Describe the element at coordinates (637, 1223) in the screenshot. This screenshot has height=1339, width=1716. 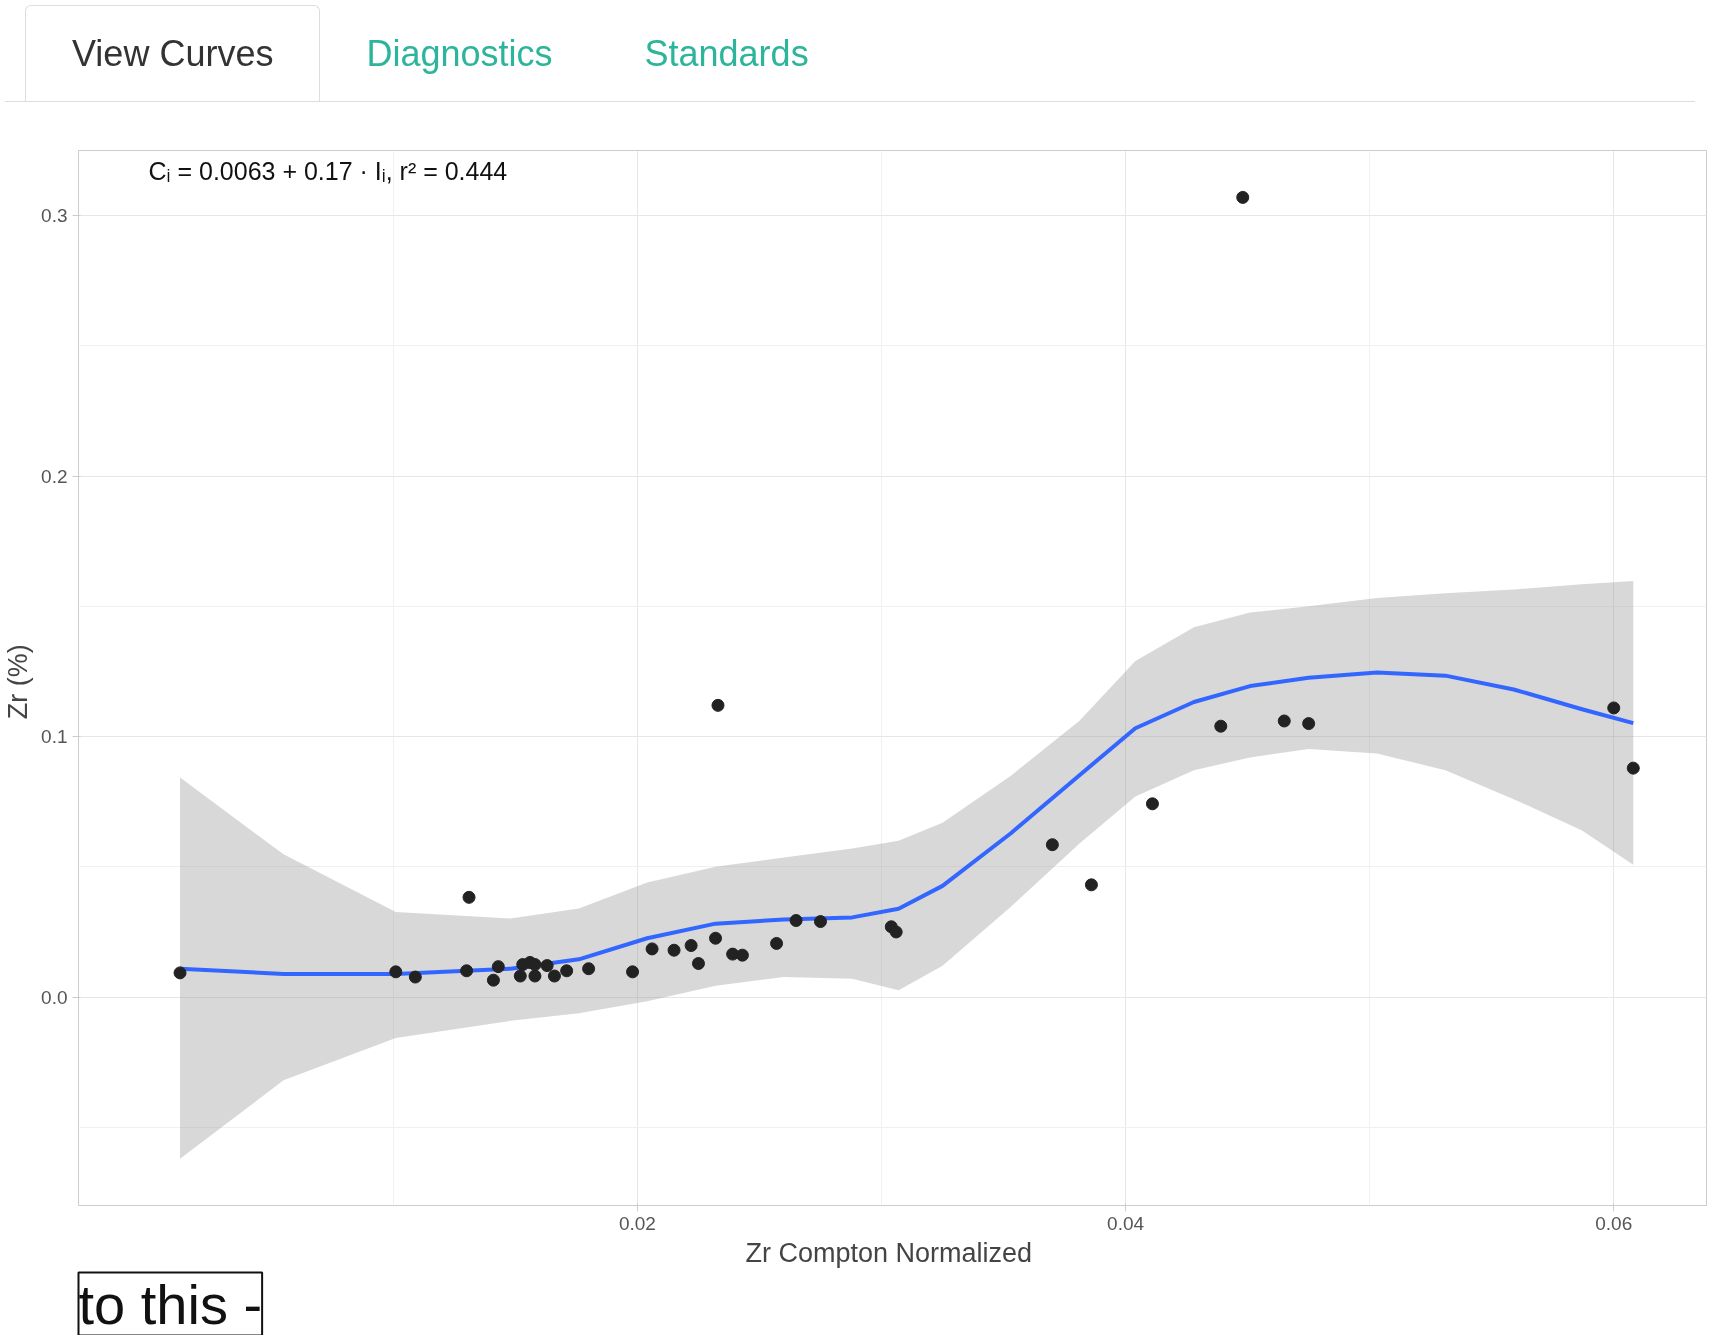
I see `x-tick-label: 0.02` at that location.